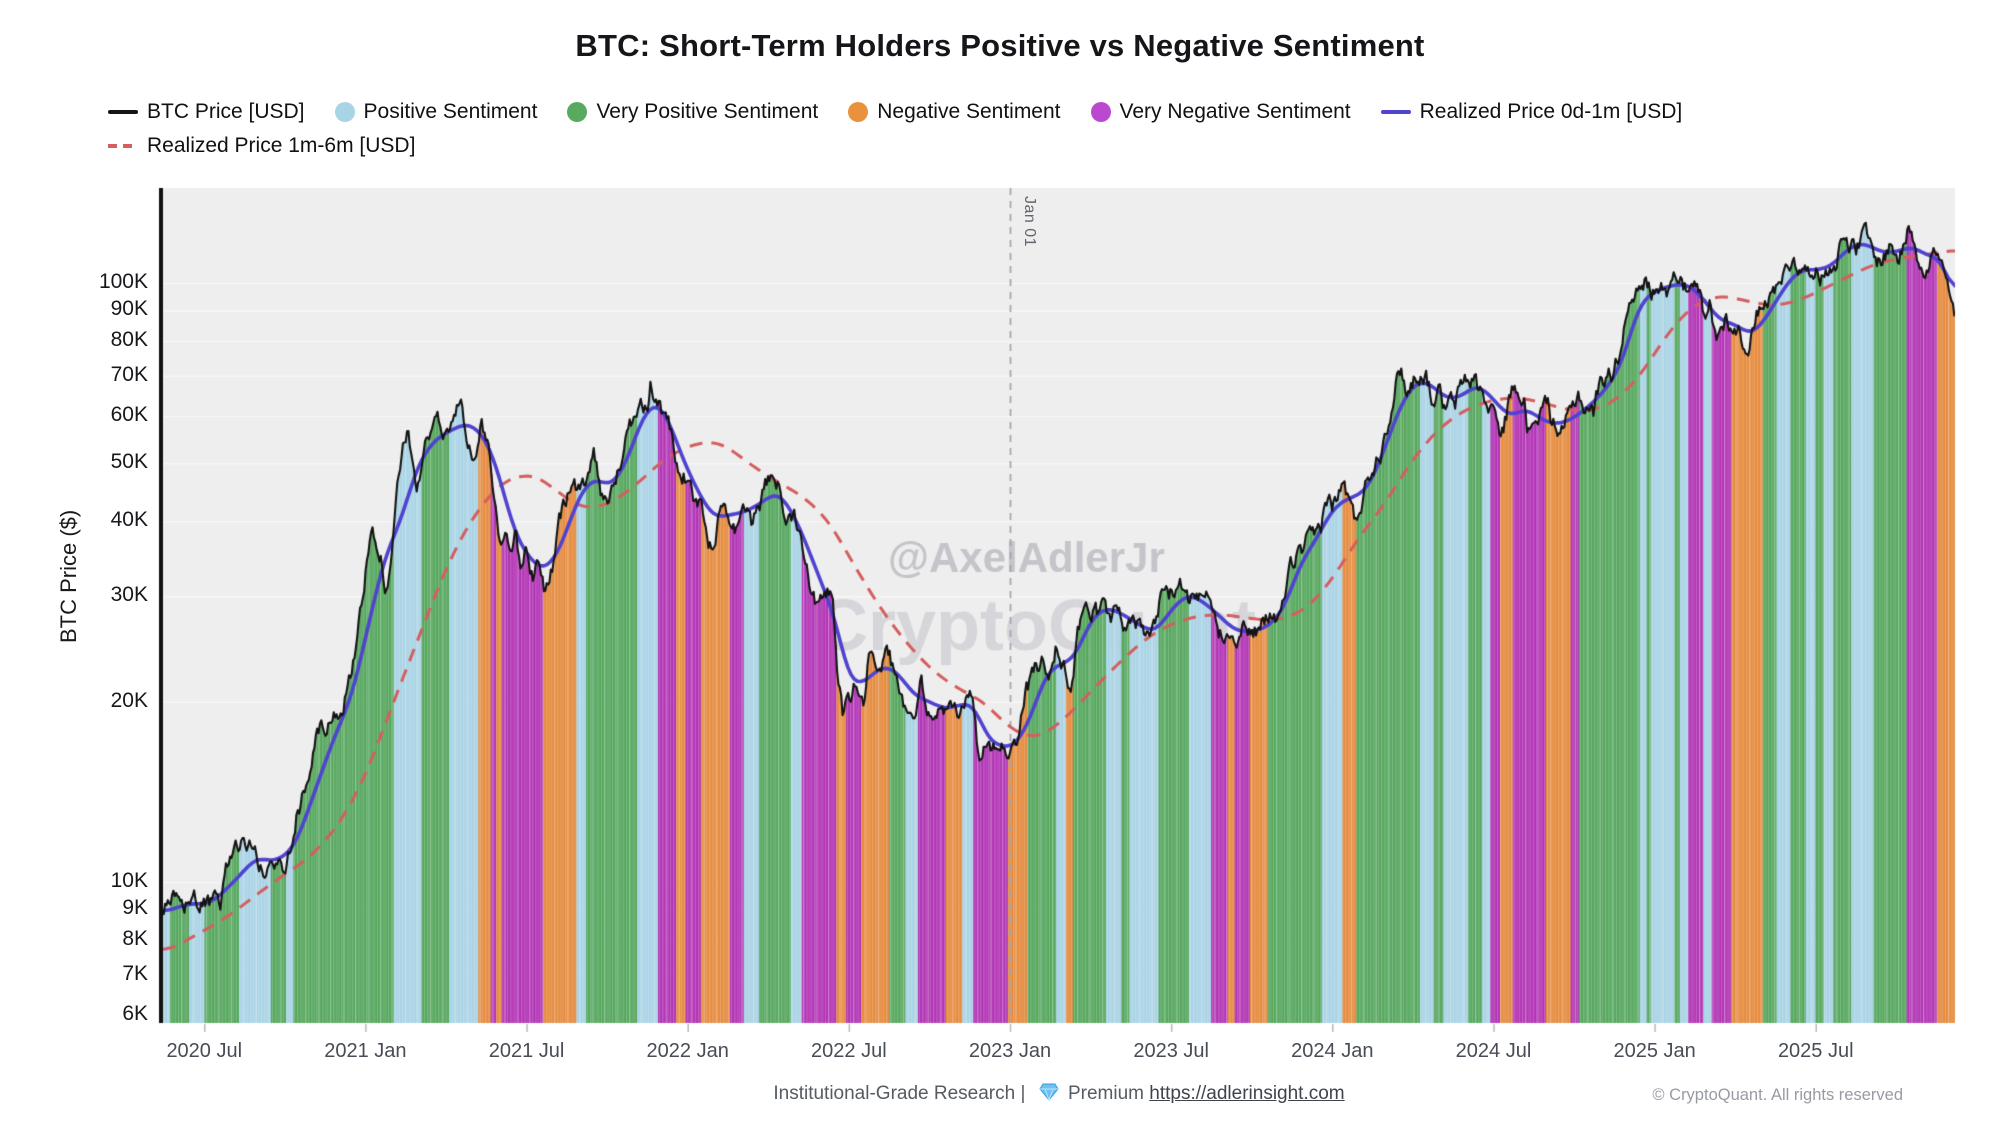  I want to click on legend-item-negative-sentiment: Negative Sentiment, so click(954, 112).